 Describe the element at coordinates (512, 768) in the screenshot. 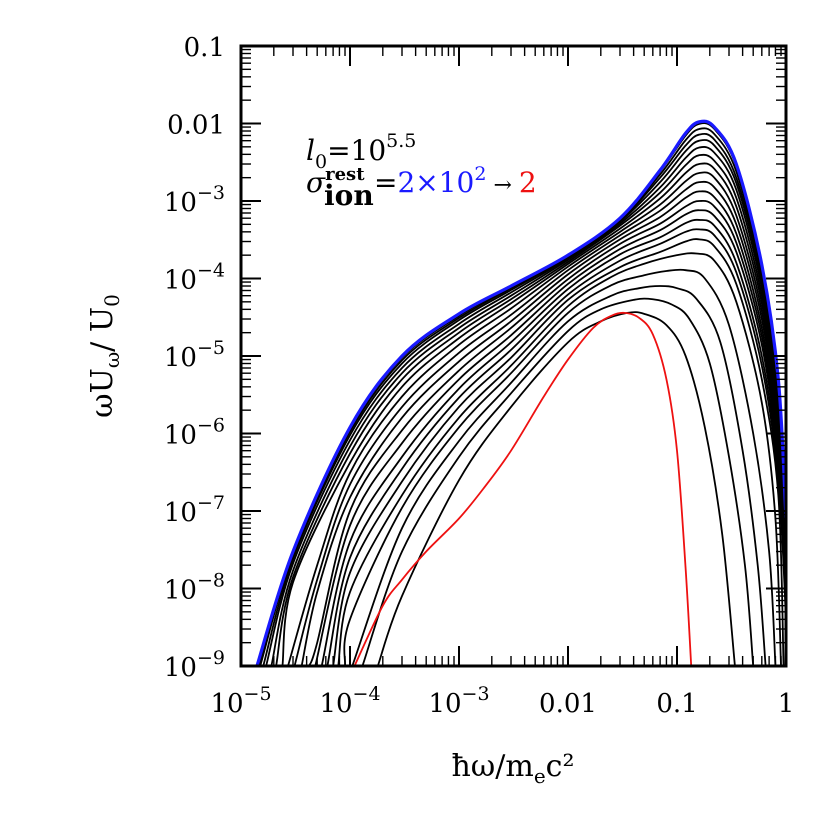

I see `x-axis-label: ħω/mec²` at that location.